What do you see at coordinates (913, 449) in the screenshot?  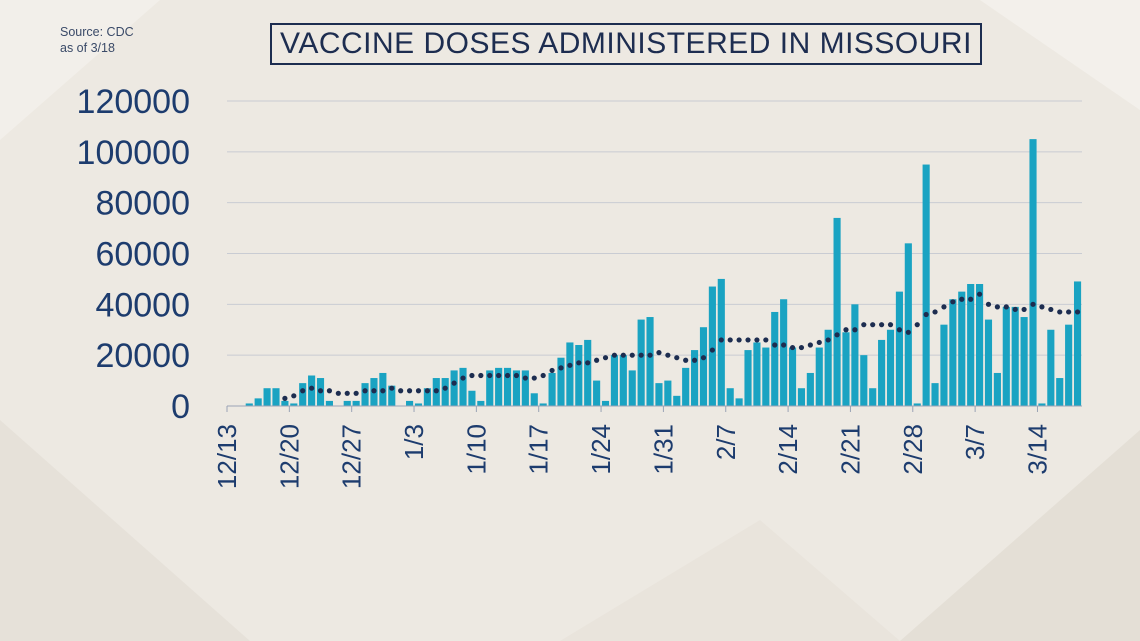 I see `x-tick-label: 2/28` at bounding box center [913, 449].